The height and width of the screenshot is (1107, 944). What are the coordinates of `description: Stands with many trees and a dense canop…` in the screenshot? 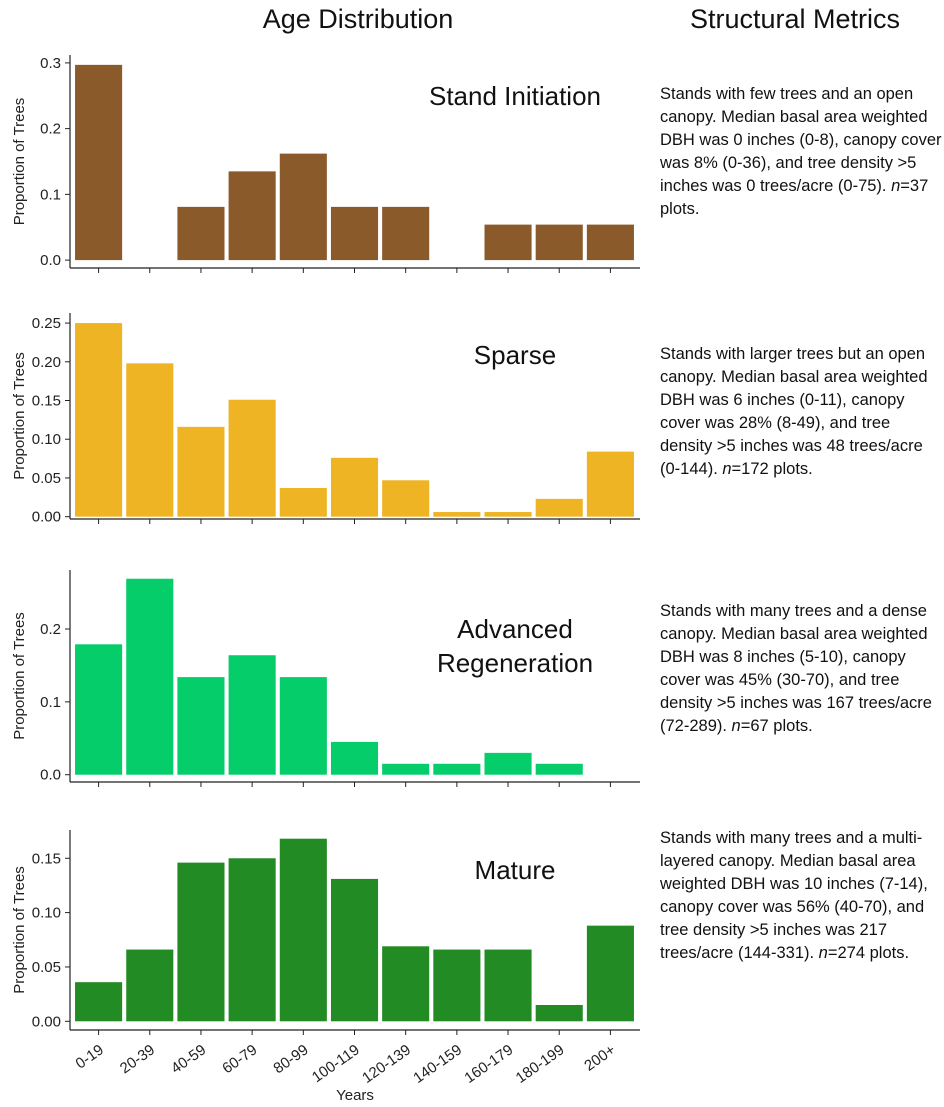 It's located at (801, 669).